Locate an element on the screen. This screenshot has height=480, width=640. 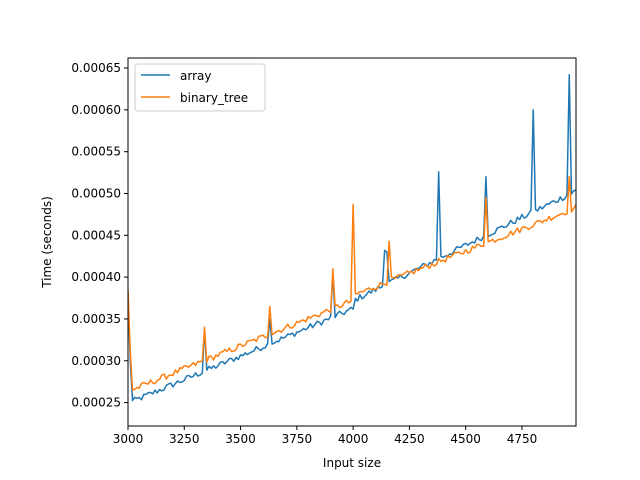
y-tick-label: 0.00060 is located at coordinates (96, 110).